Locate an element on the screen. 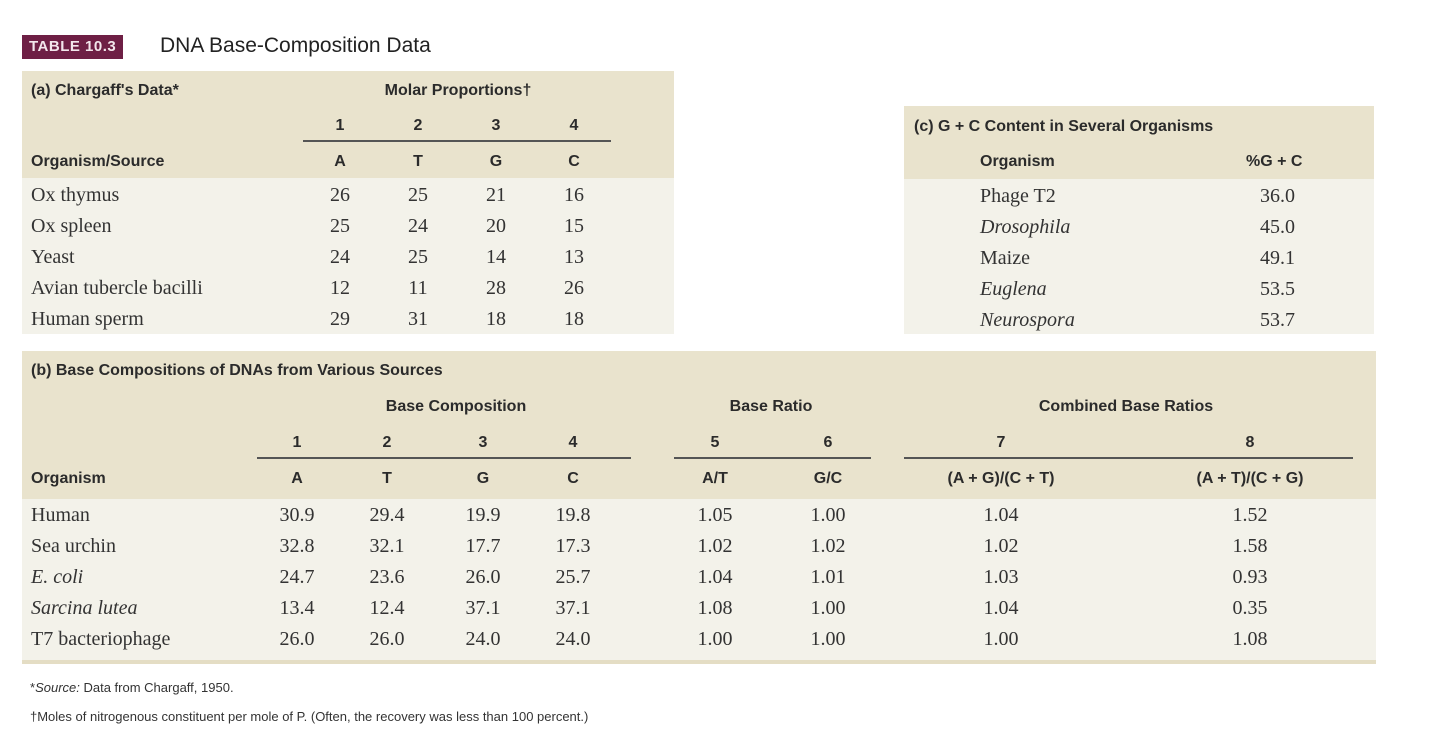 Image resolution: width=1440 pixels, height=751 pixels. base-composition-rule is located at coordinates (444, 458).